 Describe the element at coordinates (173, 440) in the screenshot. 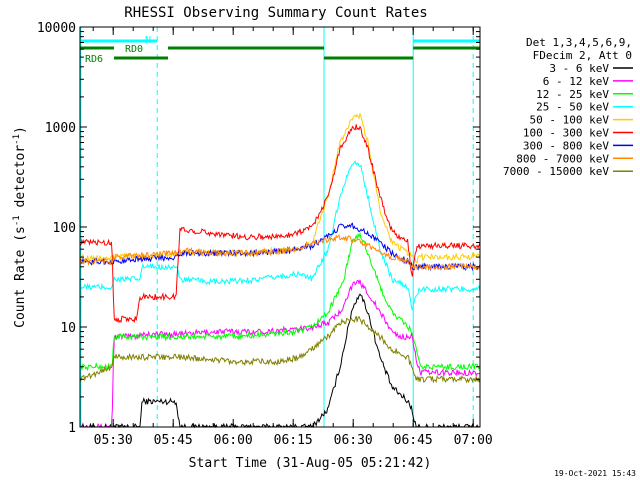

I see `x-tick-label-1: 05:45` at that location.